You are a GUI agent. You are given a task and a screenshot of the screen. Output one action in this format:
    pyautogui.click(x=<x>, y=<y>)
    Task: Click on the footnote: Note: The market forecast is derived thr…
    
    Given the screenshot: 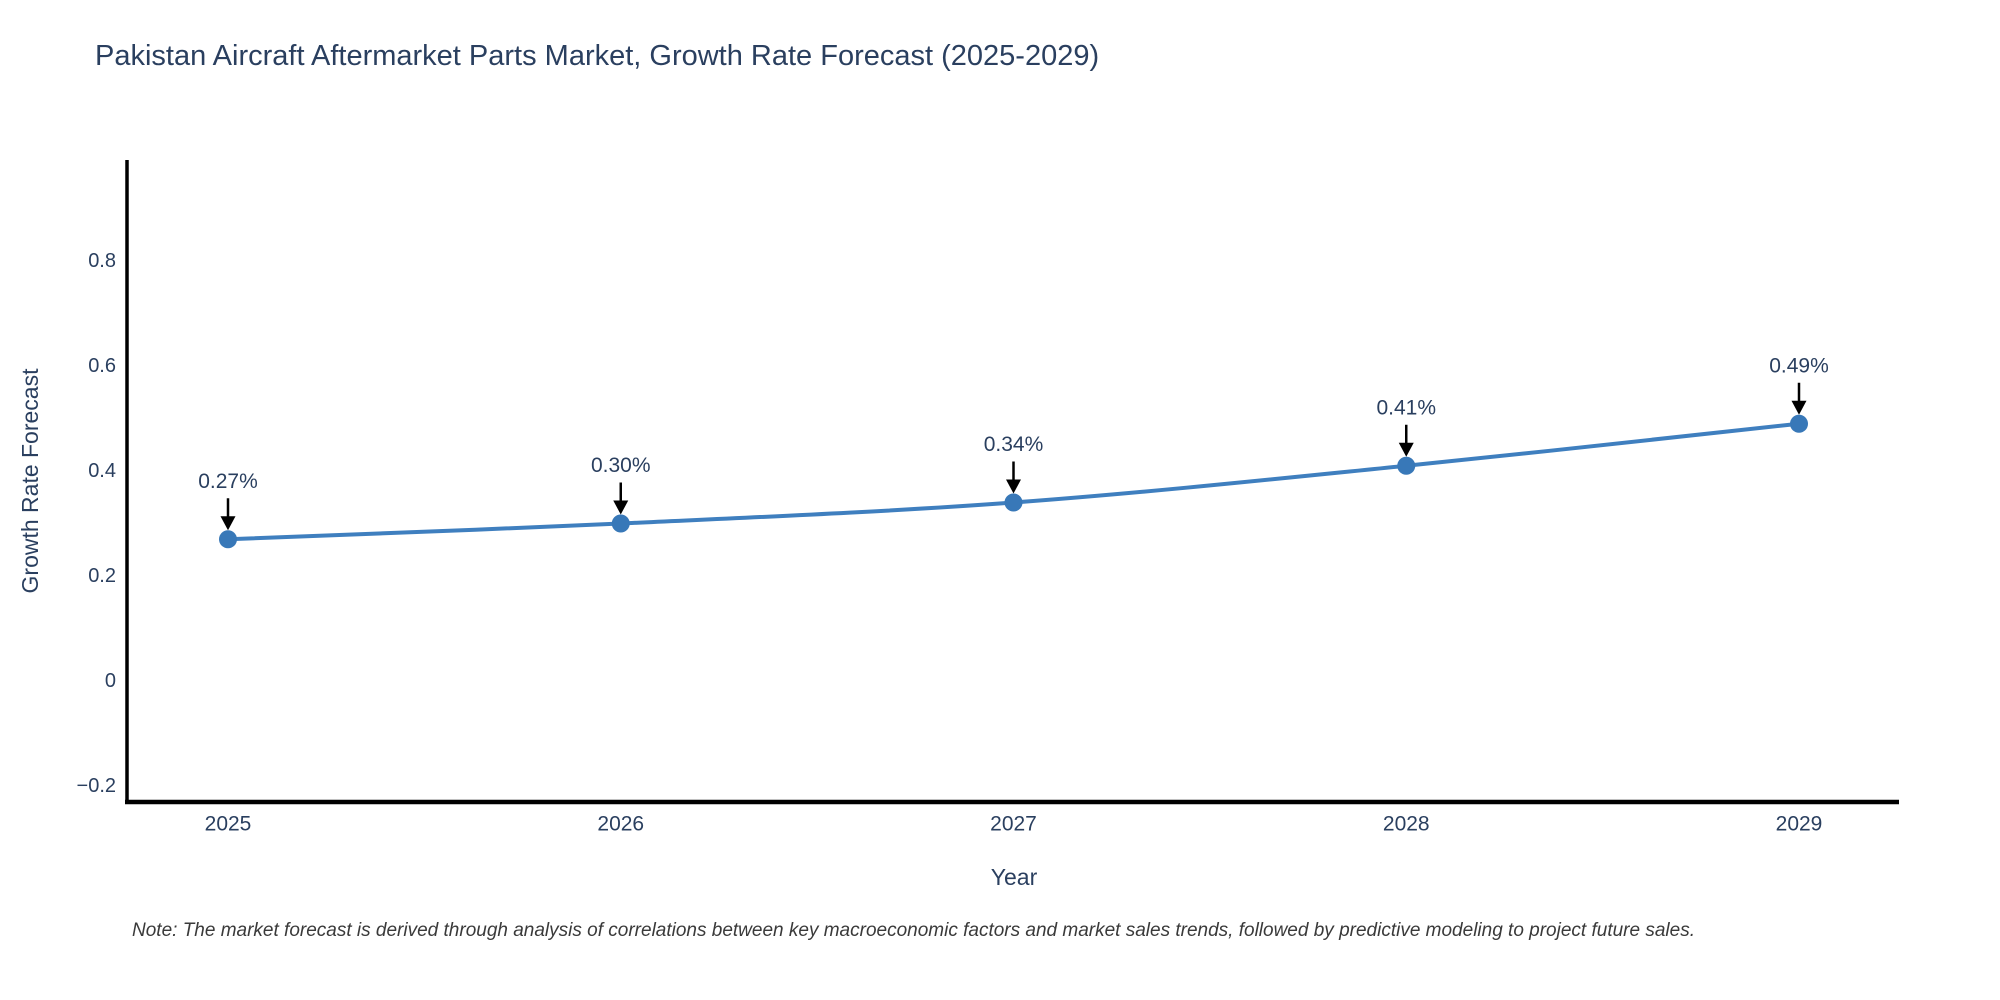 What is the action you would take?
    pyautogui.click(x=913, y=930)
    